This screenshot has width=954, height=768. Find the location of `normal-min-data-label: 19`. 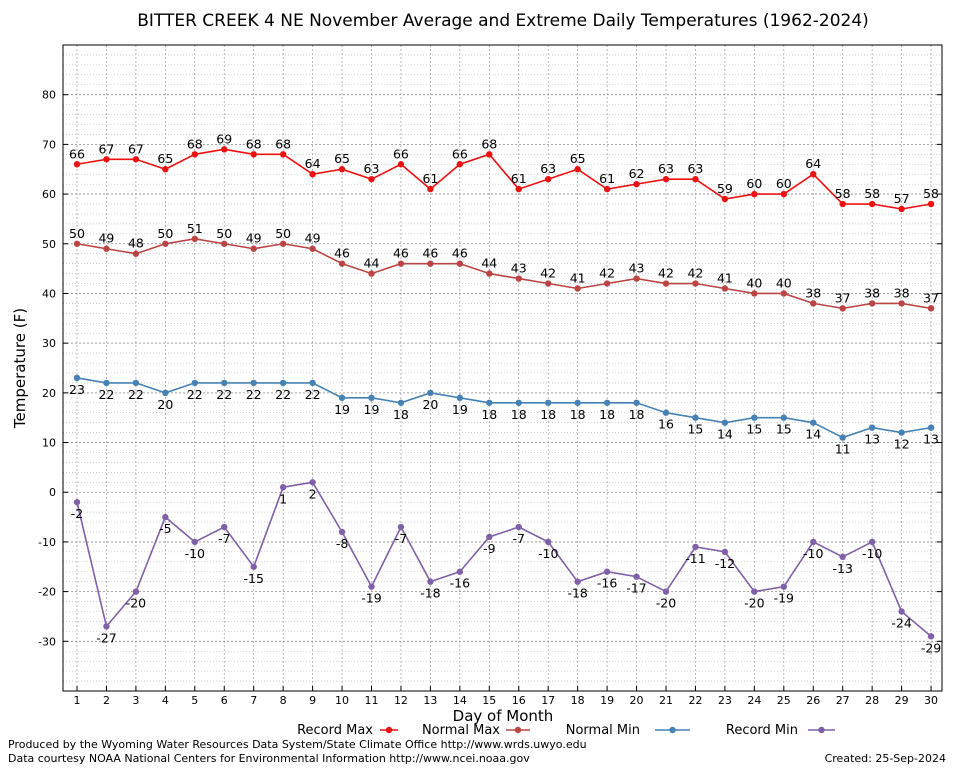

normal-min-data-label: 19 is located at coordinates (372, 409).